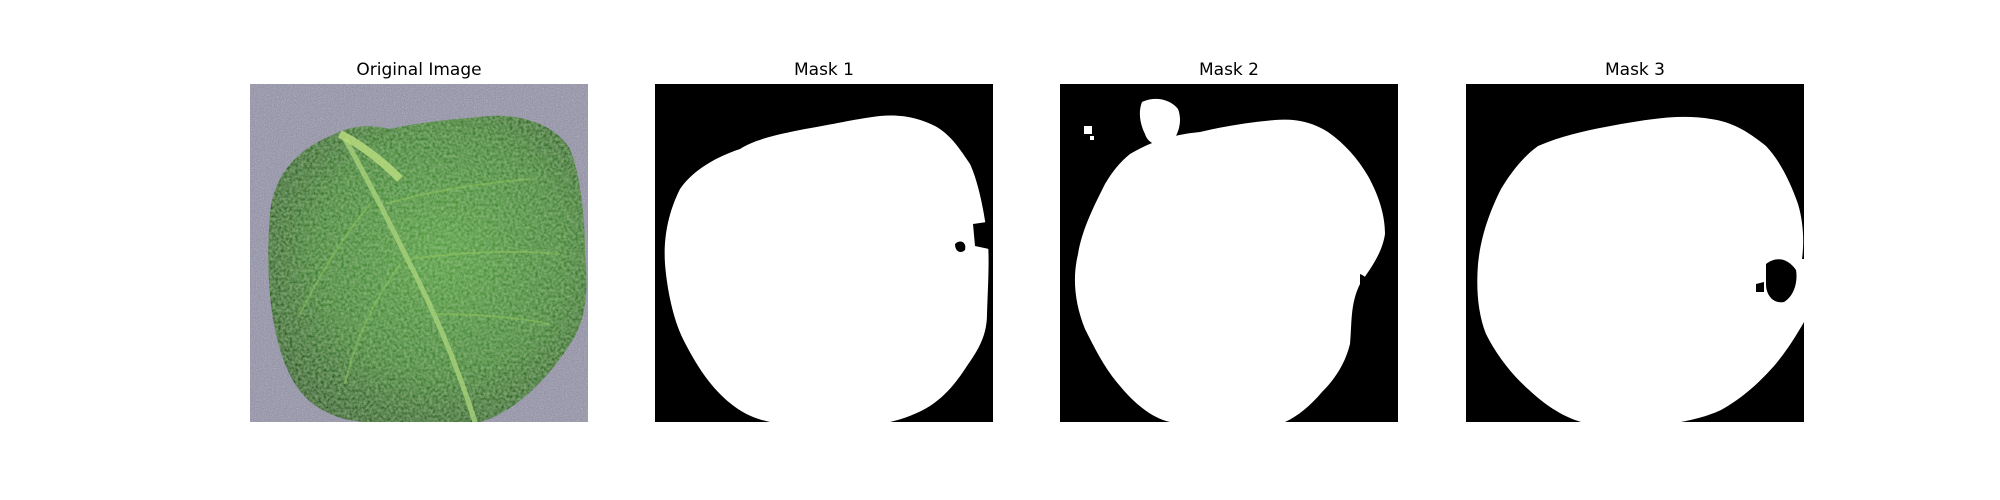  I want to click on mask-2-image, so click(1229, 253).